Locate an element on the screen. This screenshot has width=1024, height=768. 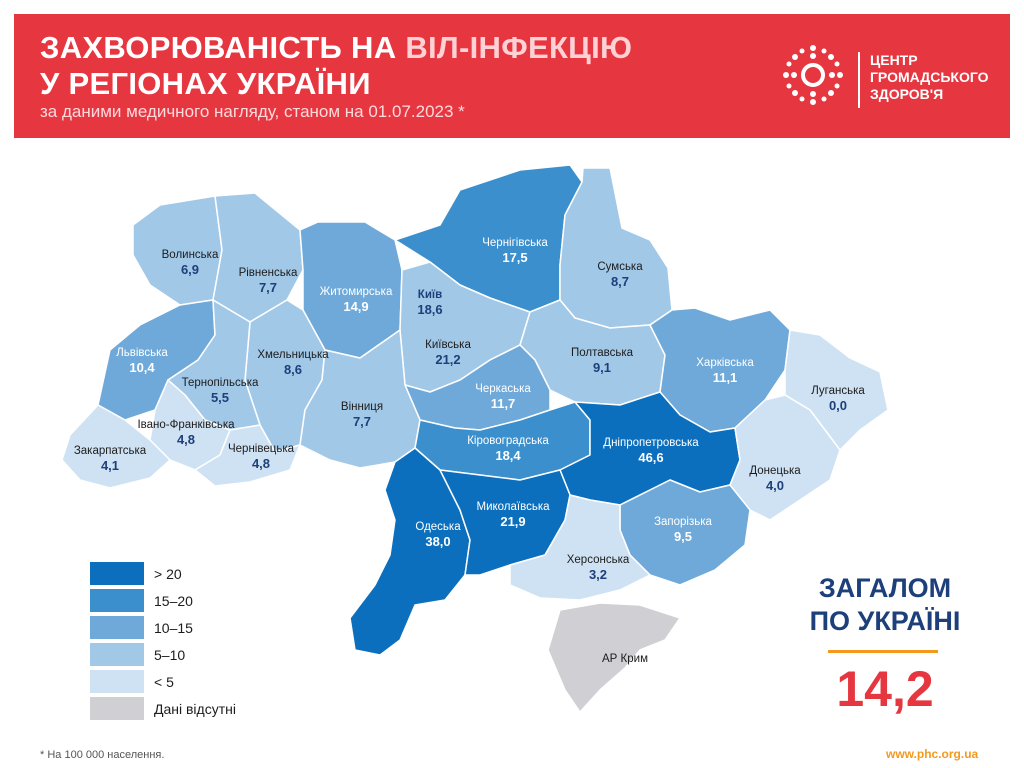
region-value: 17,5 is located at coordinates (514, 257).